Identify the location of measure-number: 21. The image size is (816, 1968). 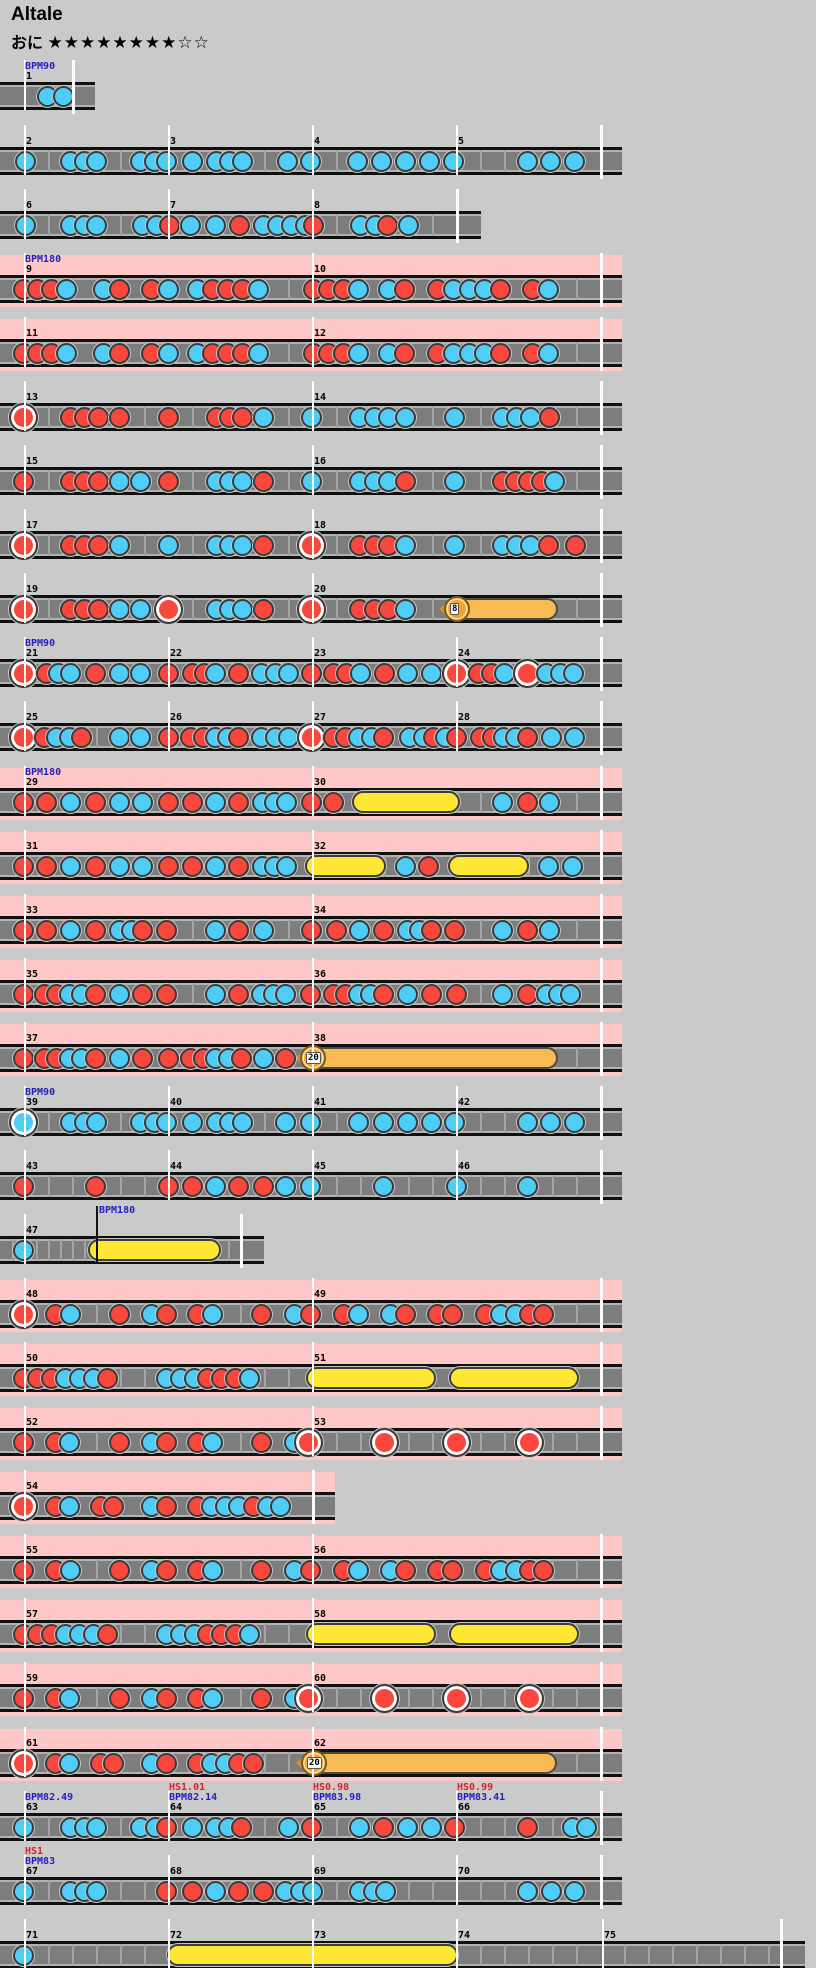
(32, 653).